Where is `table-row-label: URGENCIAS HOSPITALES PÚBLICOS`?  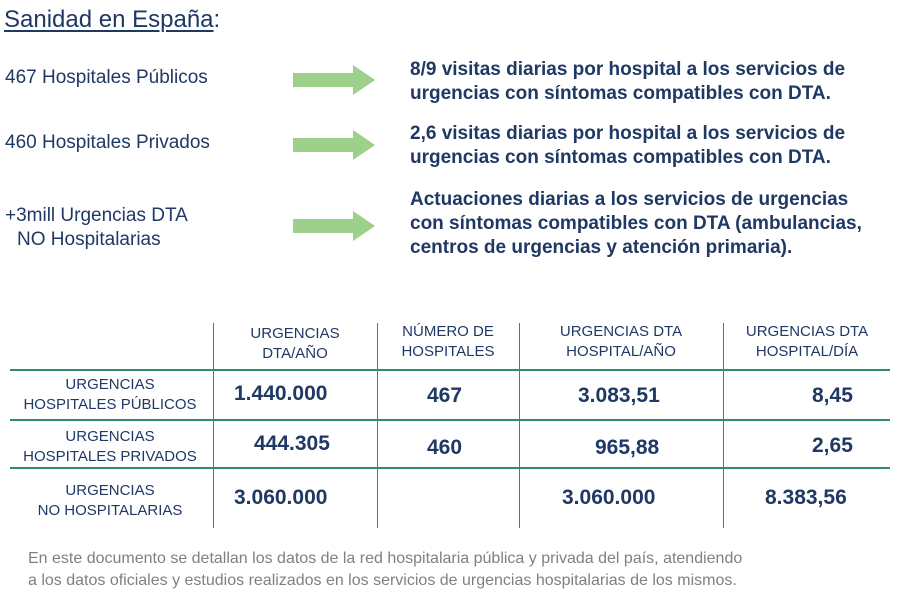
table-row-label: URGENCIAS HOSPITALES PÚBLICOS is located at coordinates (110, 395).